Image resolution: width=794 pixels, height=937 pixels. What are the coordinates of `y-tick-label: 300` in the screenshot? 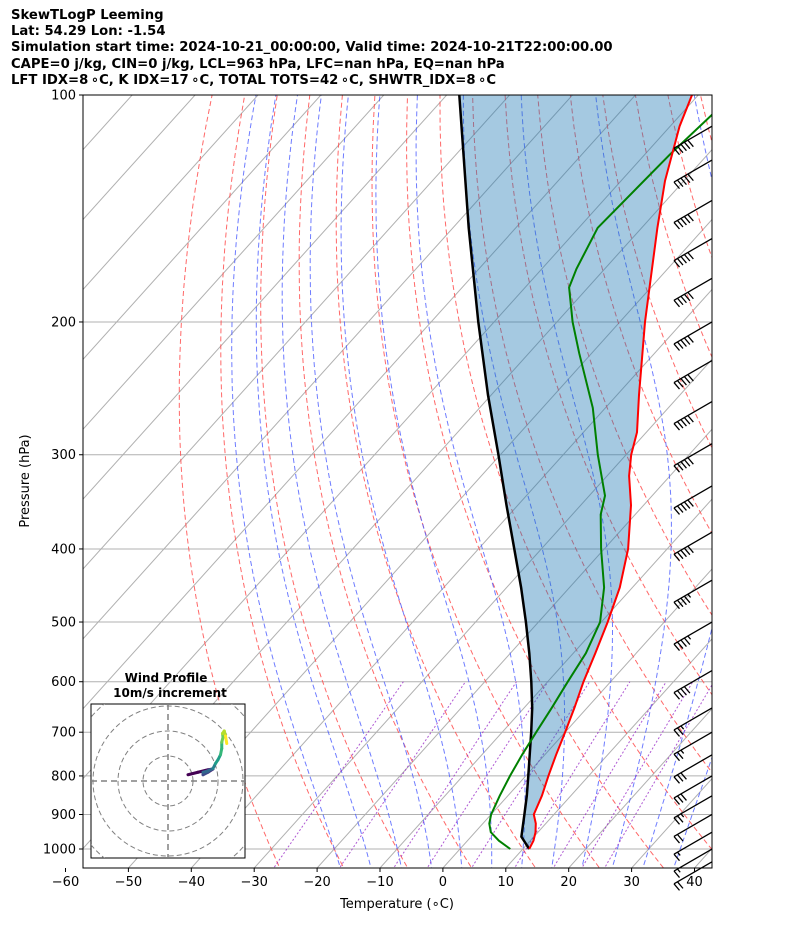 It's located at (63, 455).